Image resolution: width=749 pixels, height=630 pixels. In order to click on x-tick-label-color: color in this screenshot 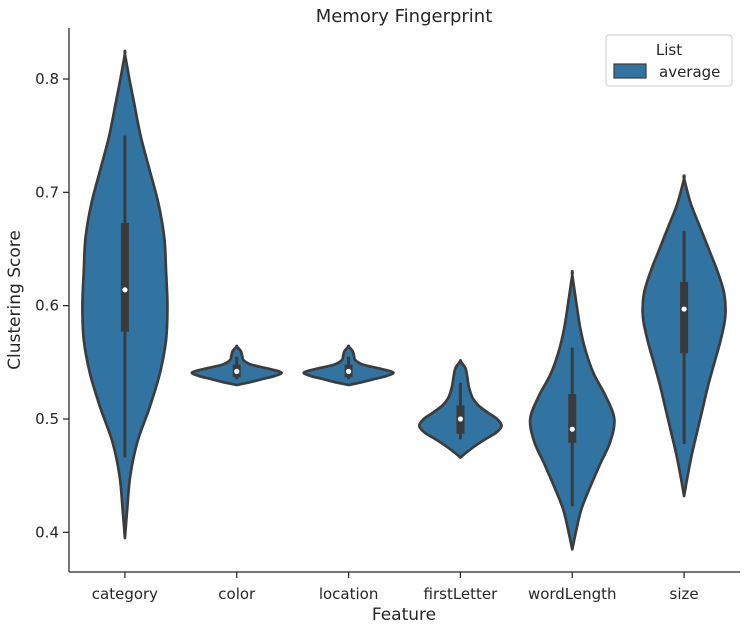, I will do `click(237, 594)`.